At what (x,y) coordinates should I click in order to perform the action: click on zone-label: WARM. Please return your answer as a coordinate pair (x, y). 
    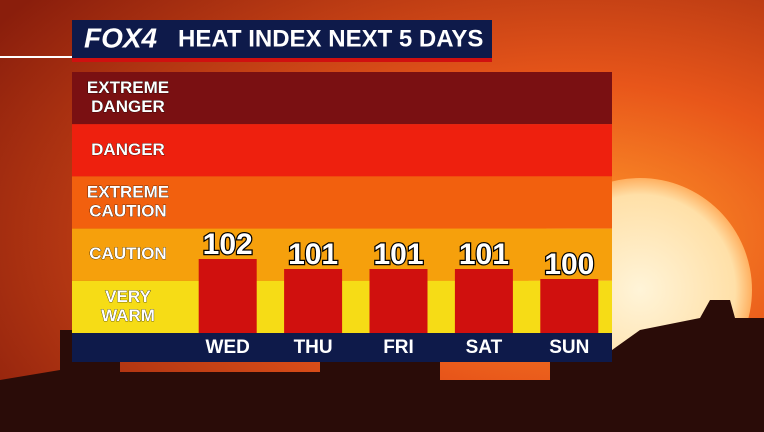
    Looking at the image, I should click on (128, 315).